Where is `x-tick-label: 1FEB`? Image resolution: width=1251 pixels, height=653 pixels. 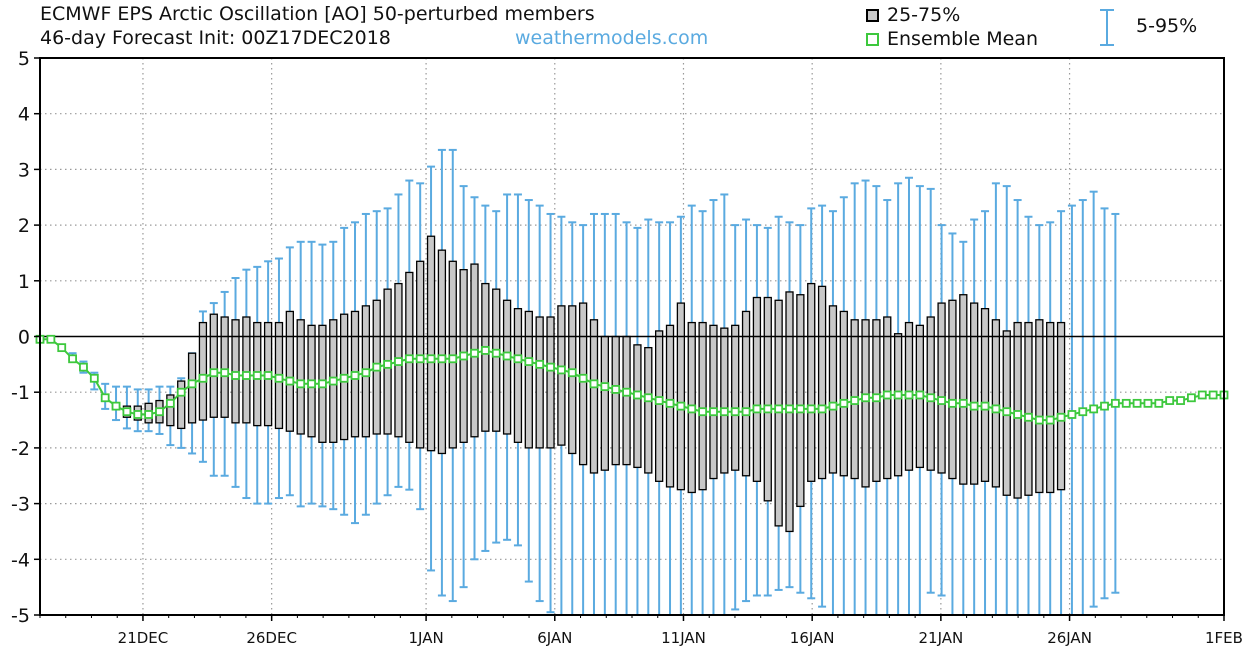 x-tick-label: 1FEB is located at coordinates (1224, 638).